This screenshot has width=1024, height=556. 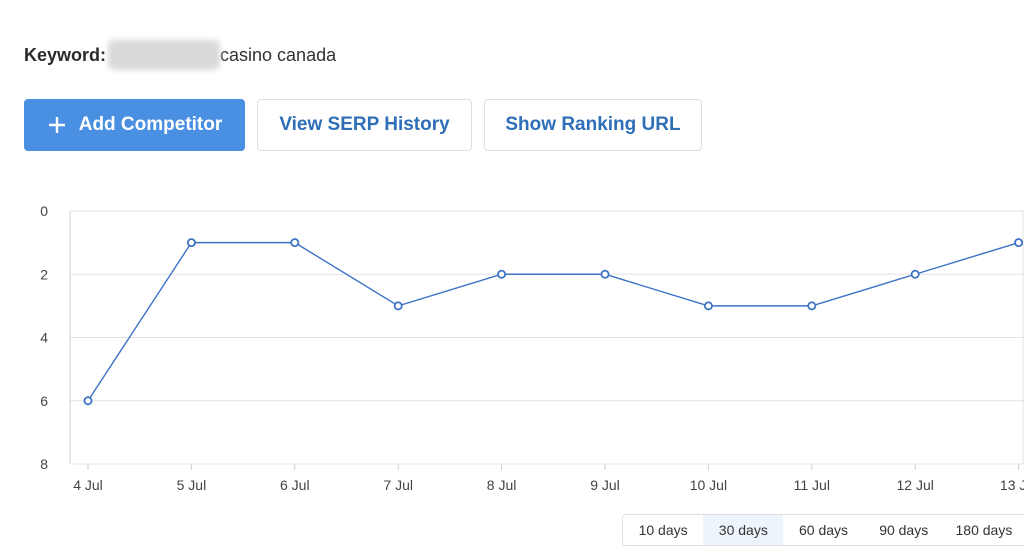 I want to click on x-tick-label: 5 Jul, so click(x=192, y=485).